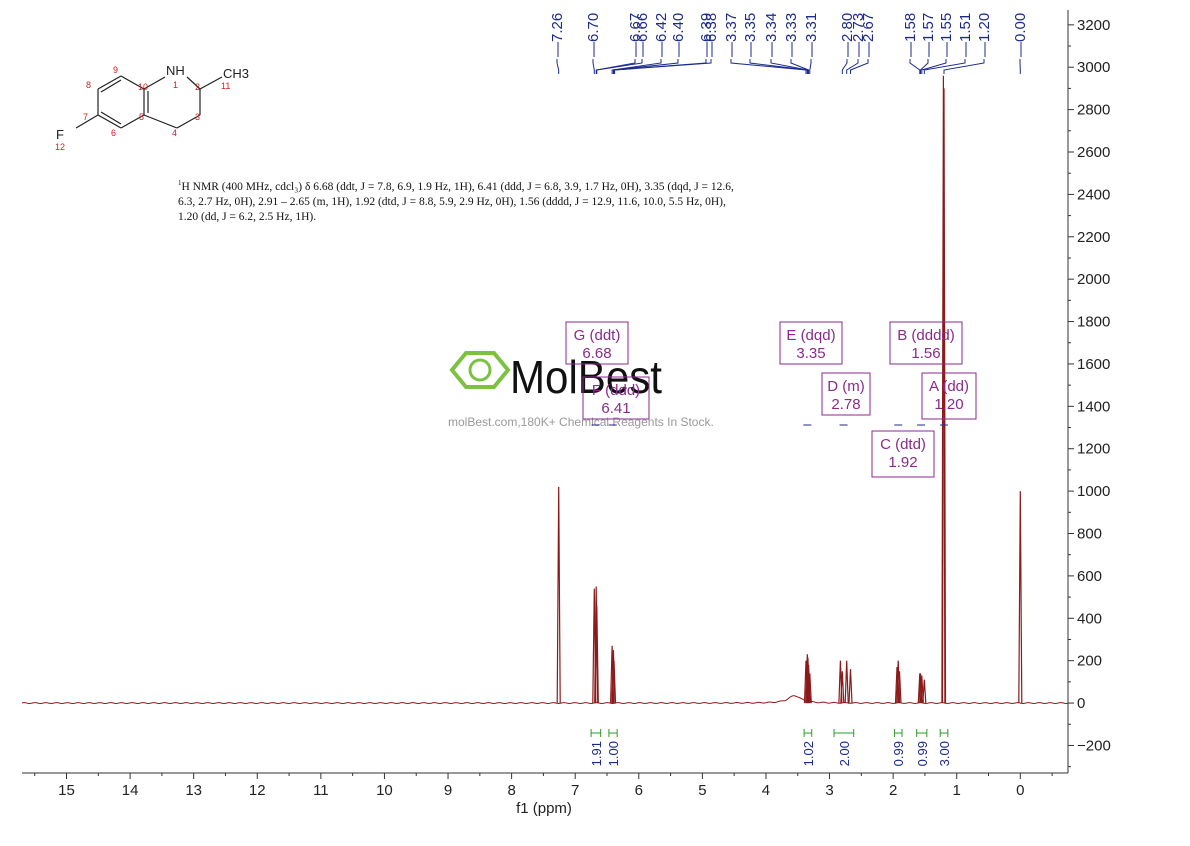 The height and width of the screenshot is (846, 1190). What do you see at coordinates (557, 35) in the screenshot?
I see `peak-label: —7.26` at bounding box center [557, 35].